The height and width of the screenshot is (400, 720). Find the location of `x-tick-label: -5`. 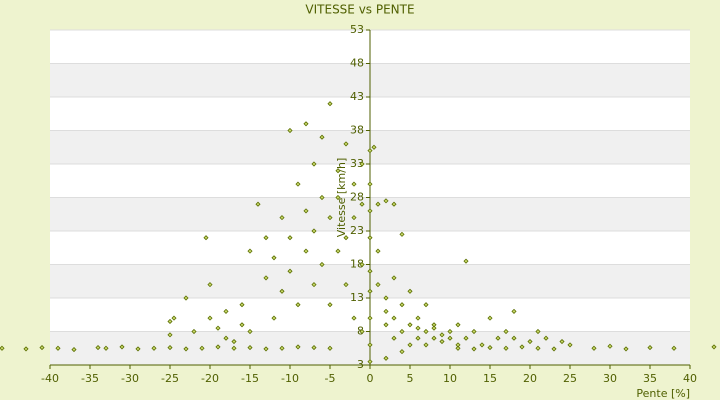

x-tick-label: -5 is located at coordinates (330, 378).